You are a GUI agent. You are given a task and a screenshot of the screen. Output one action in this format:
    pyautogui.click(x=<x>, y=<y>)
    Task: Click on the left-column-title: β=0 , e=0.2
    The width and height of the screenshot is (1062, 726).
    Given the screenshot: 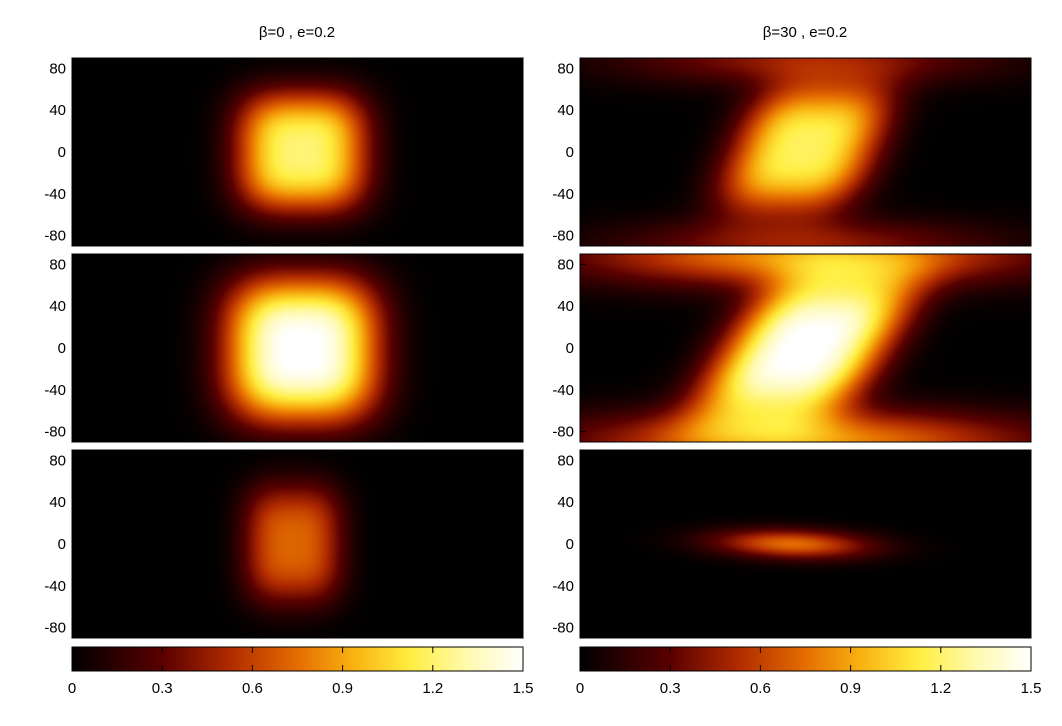 What is the action you would take?
    pyautogui.click(x=297, y=32)
    